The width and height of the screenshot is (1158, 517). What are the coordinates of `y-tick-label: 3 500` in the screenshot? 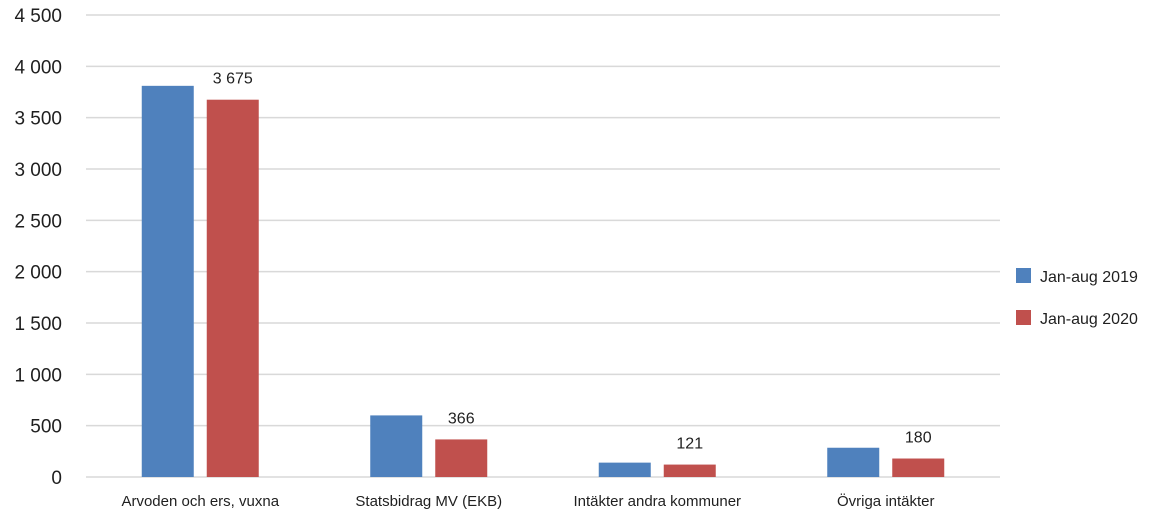 It's located at (38, 119).